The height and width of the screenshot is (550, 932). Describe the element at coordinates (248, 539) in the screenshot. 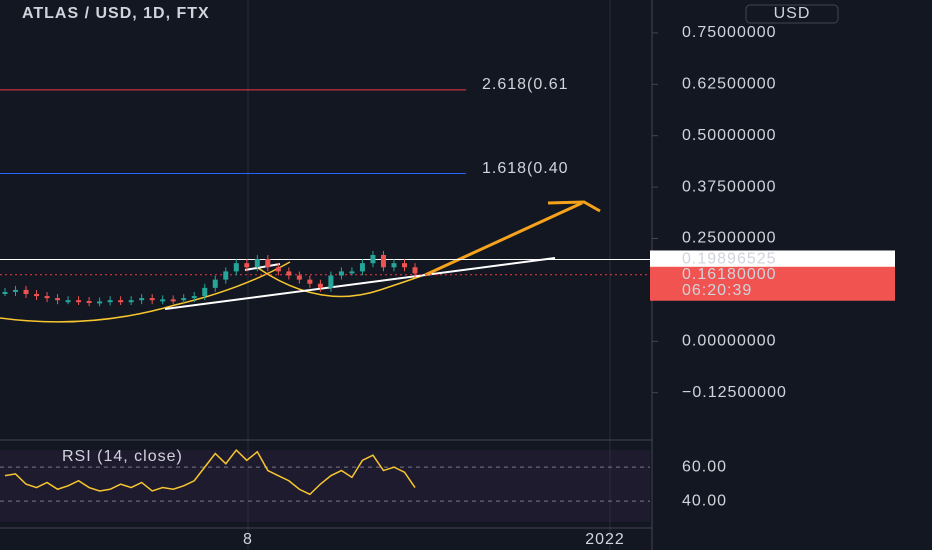

I see `x-label: 8` at that location.